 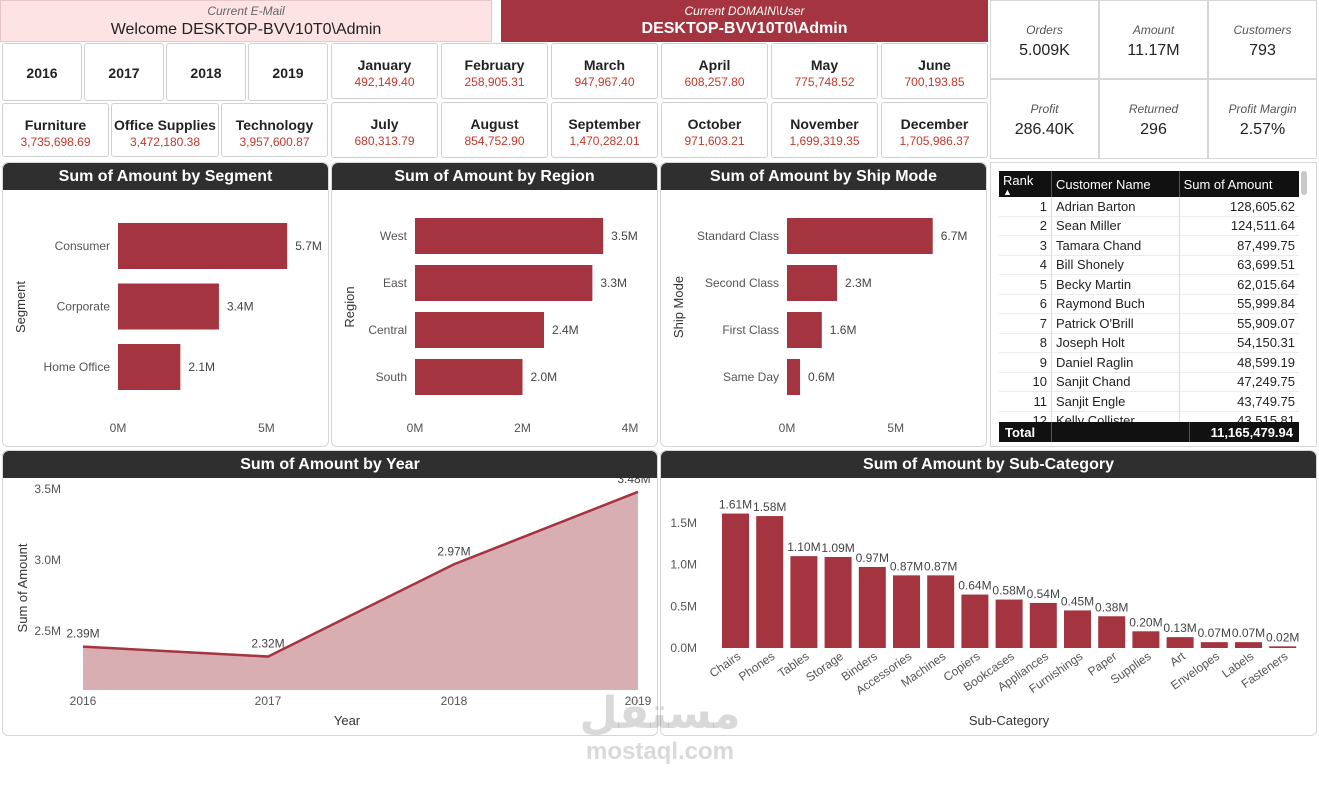 What do you see at coordinates (330, 464) in the screenshot?
I see `year-chart-title: Sum of Amount by Year` at bounding box center [330, 464].